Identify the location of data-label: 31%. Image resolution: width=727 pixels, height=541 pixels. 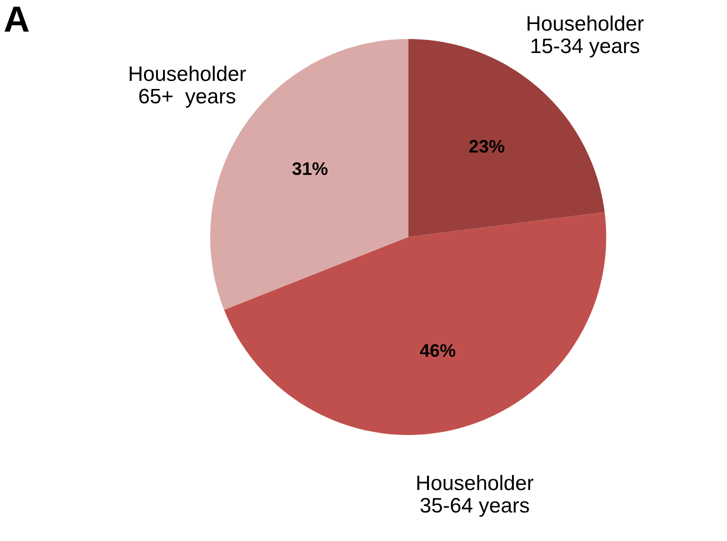
(310, 169).